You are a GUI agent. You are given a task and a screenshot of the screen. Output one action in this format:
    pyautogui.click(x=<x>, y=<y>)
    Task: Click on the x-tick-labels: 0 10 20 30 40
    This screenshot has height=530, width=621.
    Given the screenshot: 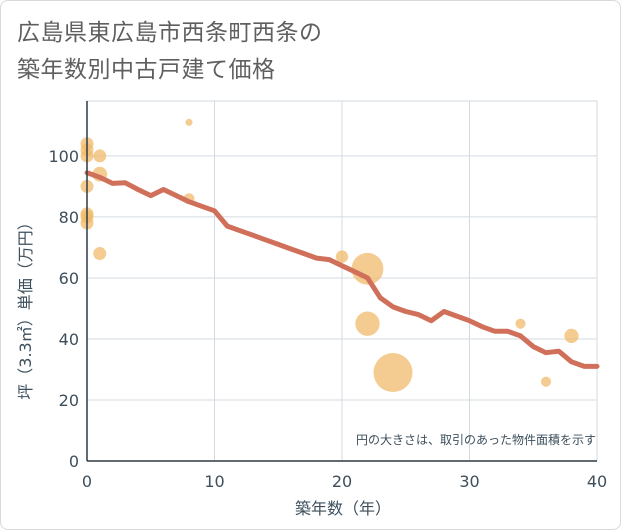 What is the action you would take?
    pyautogui.click(x=344, y=481)
    